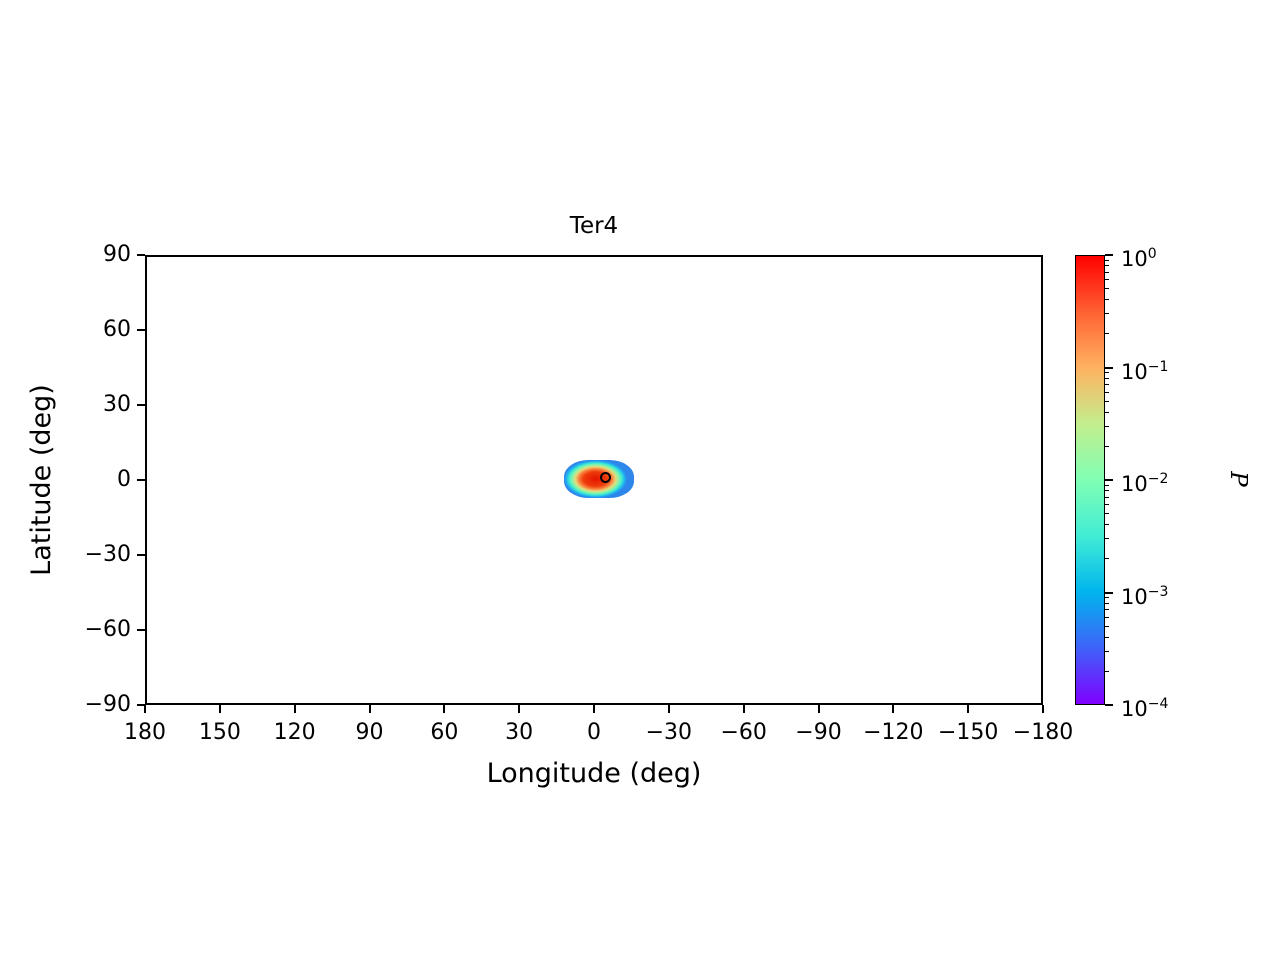 Image resolution: width=1280 pixels, height=960 pixels. I want to click on y-tick-label: −60, so click(107, 629).